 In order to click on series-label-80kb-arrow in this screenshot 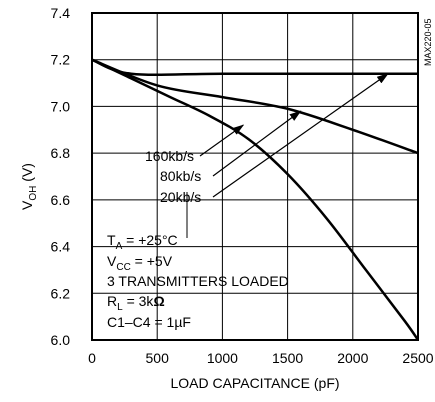, I will do `click(257, 143)`.